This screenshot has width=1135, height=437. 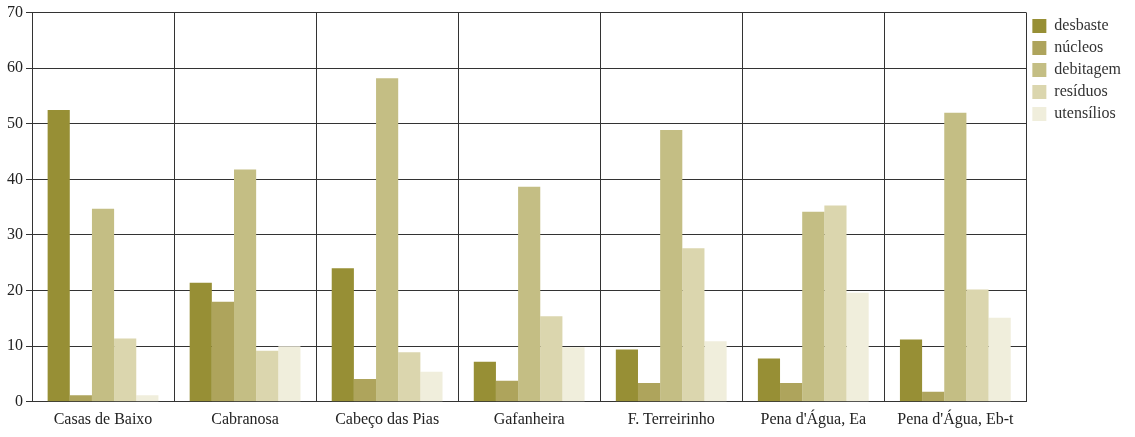 I want to click on legend-label: núcleos, so click(x=1079, y=47).